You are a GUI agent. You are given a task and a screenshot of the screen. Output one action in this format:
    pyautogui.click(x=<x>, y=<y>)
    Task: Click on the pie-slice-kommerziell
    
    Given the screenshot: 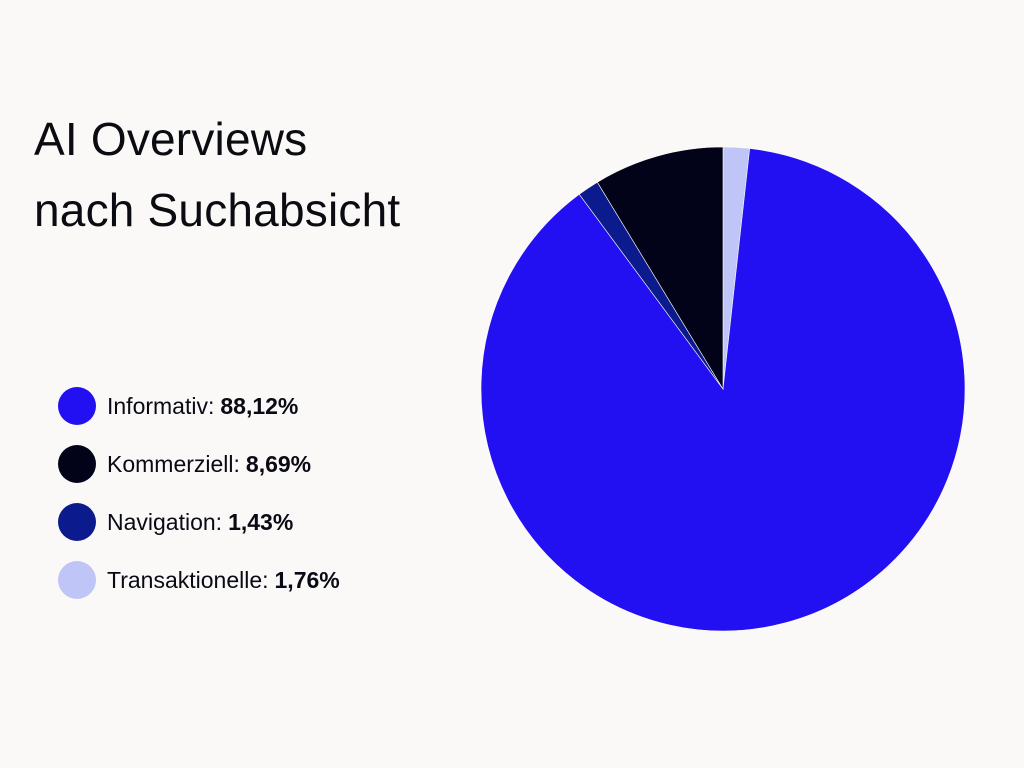 What is the action you would take?
    pyautogui.click(x=660, y=268)
    